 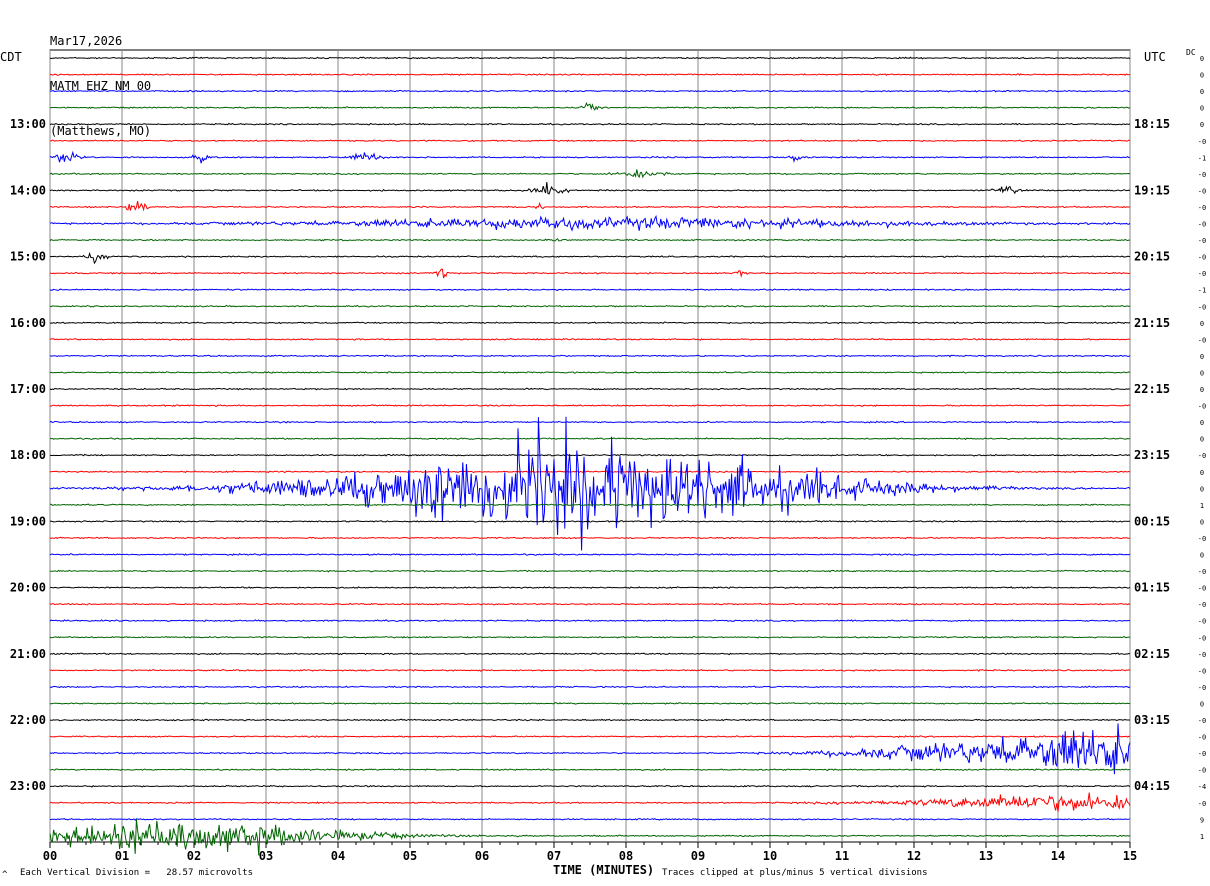 What do you see at coordinates (1152, 323) in the screenshot?
I see `right-hour-label: 21:15` at bounding box center [1152, 323].